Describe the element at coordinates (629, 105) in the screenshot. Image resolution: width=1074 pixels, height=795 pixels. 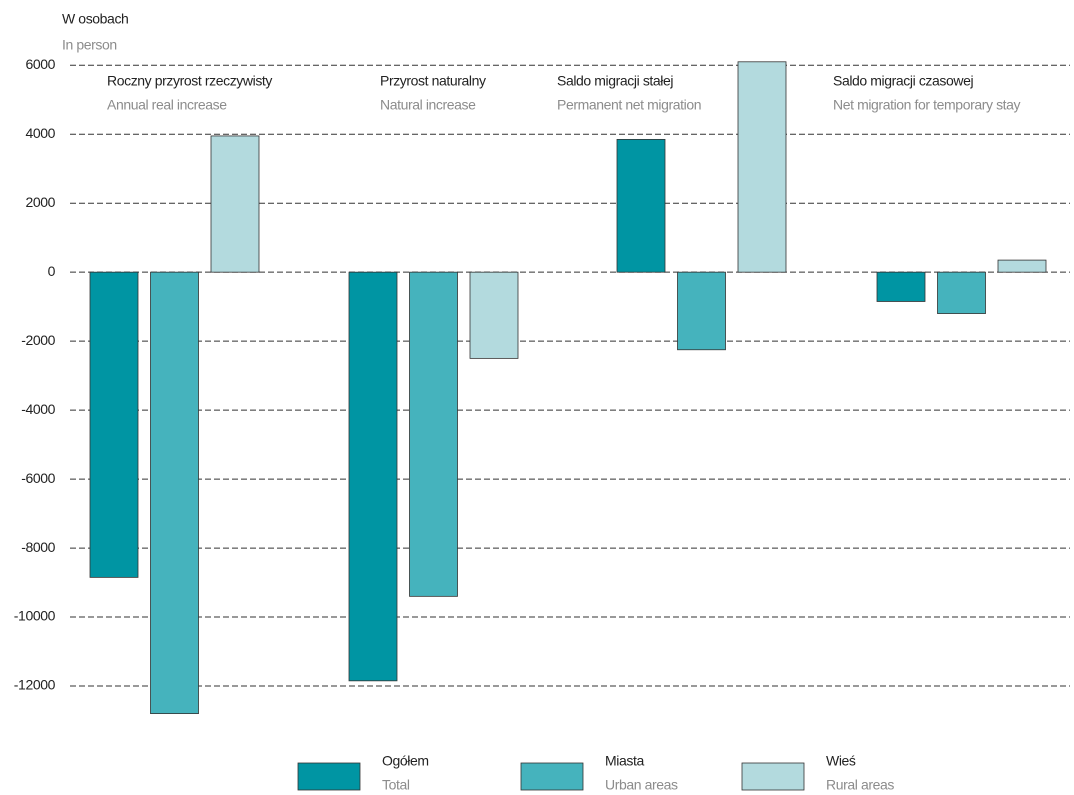
I see `category-label-en: Permanent net migration` at that location.